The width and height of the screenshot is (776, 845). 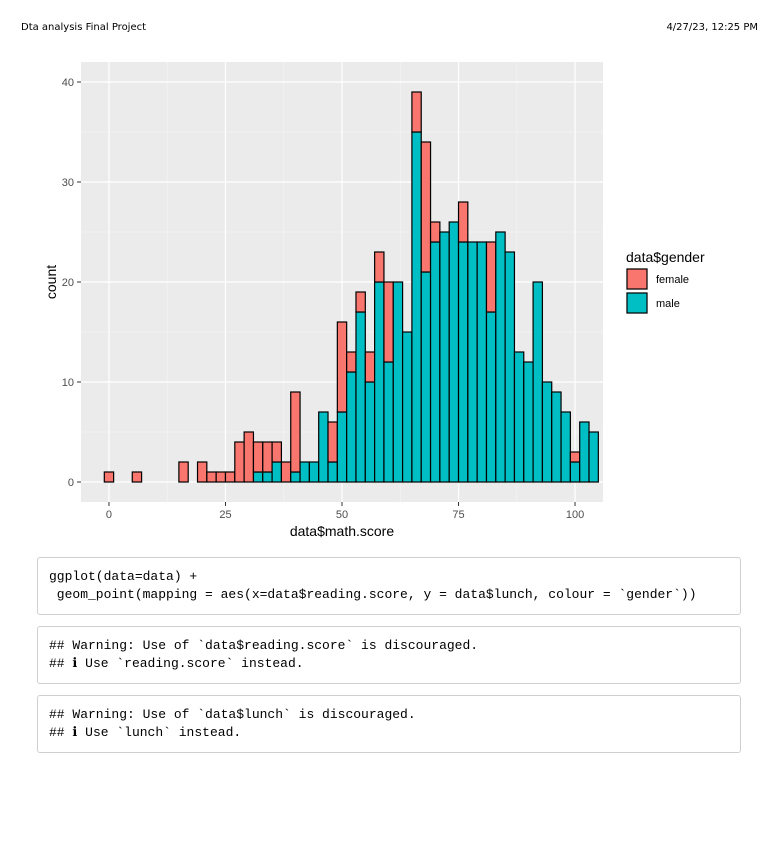 I want to click on y-axis-label: count, so click(x=51, y=282).